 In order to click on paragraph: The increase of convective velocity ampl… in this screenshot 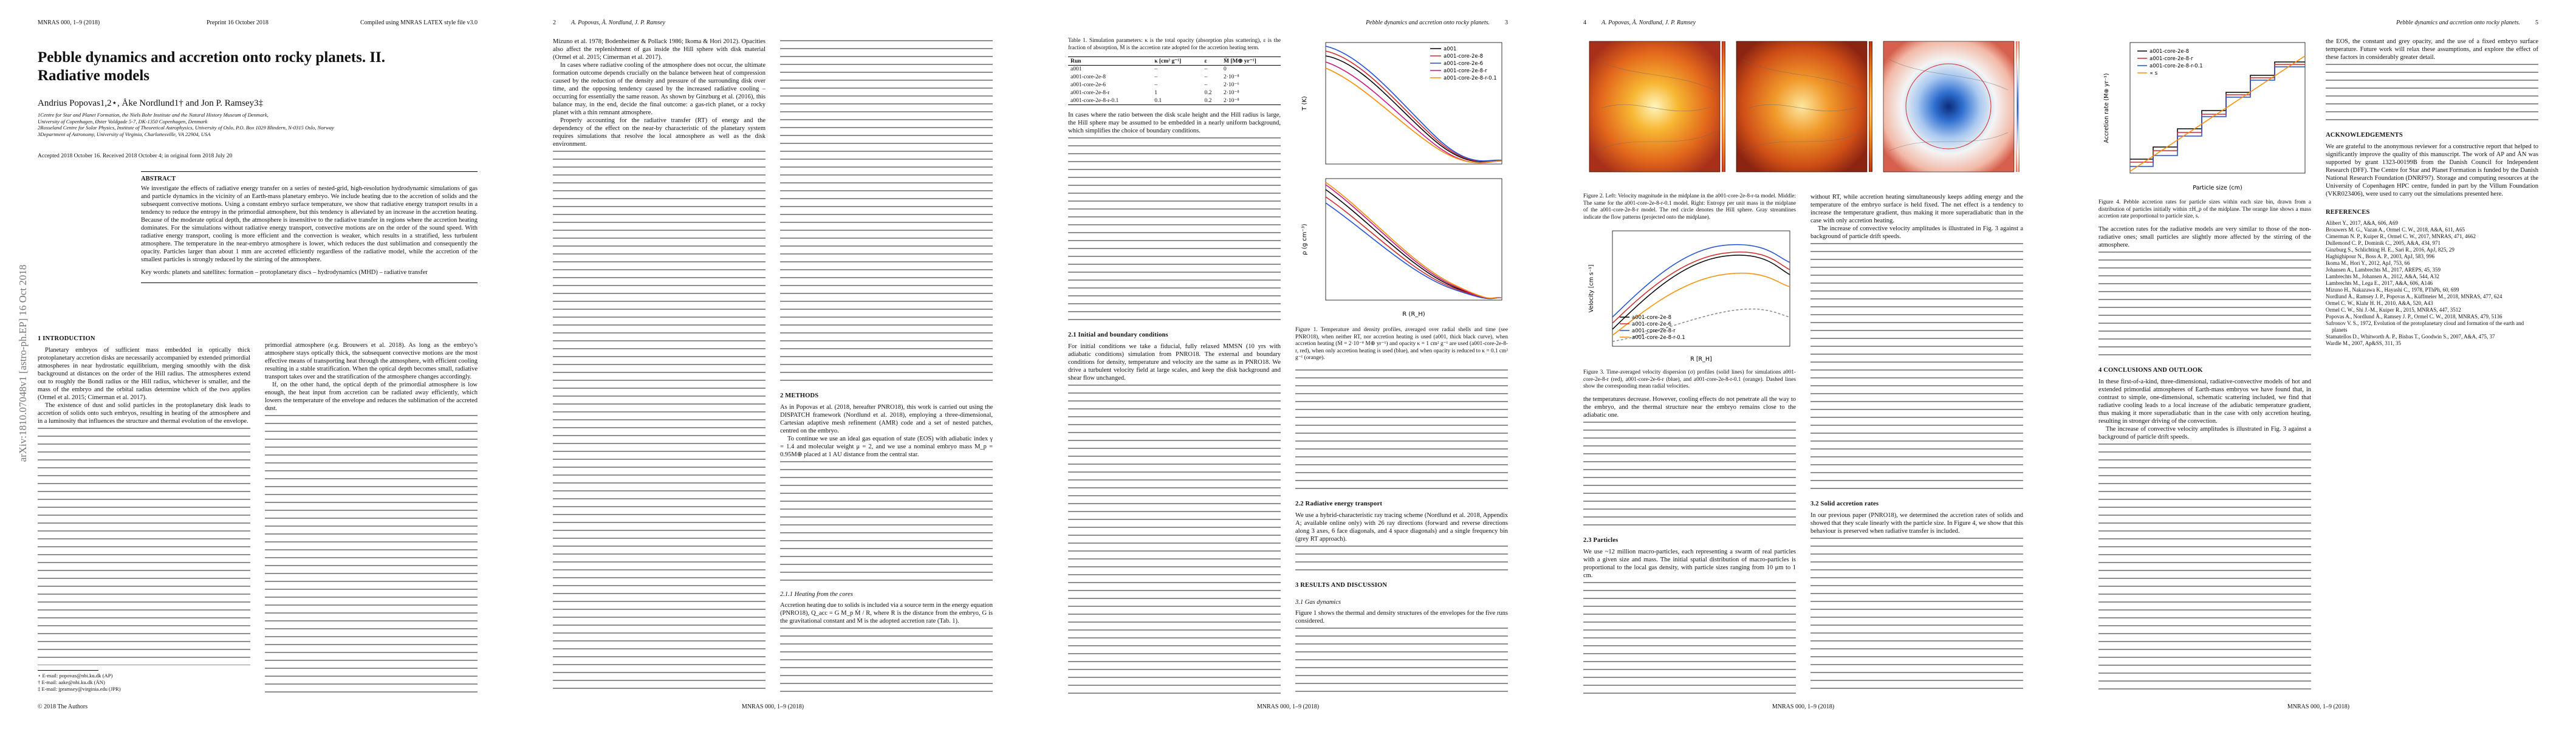, I will do `click(1916, 233)`.